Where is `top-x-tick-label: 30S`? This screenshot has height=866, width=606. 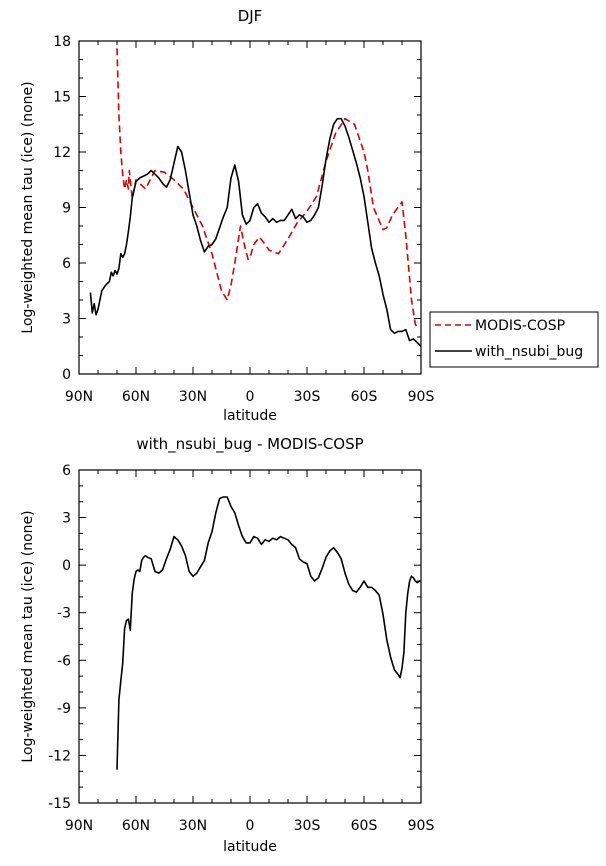
top-x-tick-label: 30S is located at coordinates (307, 397).